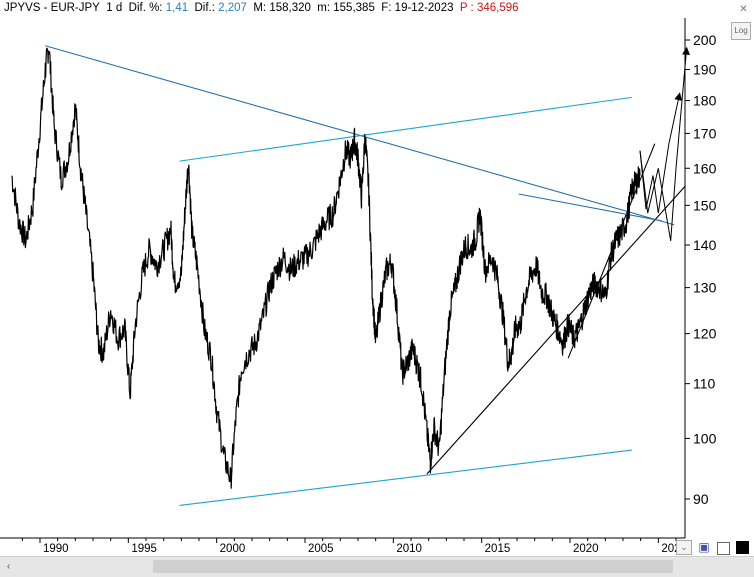 The height and width of the screenshot is (577, 754). I want to click on x-tick-label: 2020, so click(586, 549).